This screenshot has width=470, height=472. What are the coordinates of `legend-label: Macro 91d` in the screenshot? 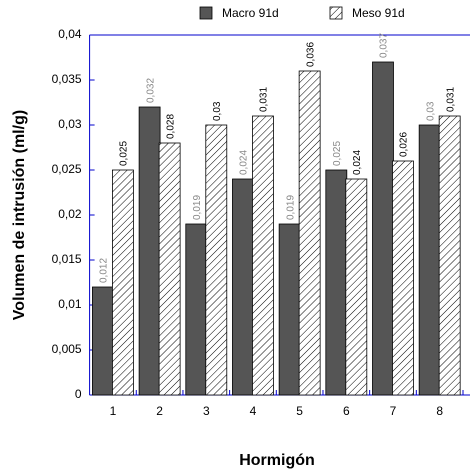 It's located at (250, 13).